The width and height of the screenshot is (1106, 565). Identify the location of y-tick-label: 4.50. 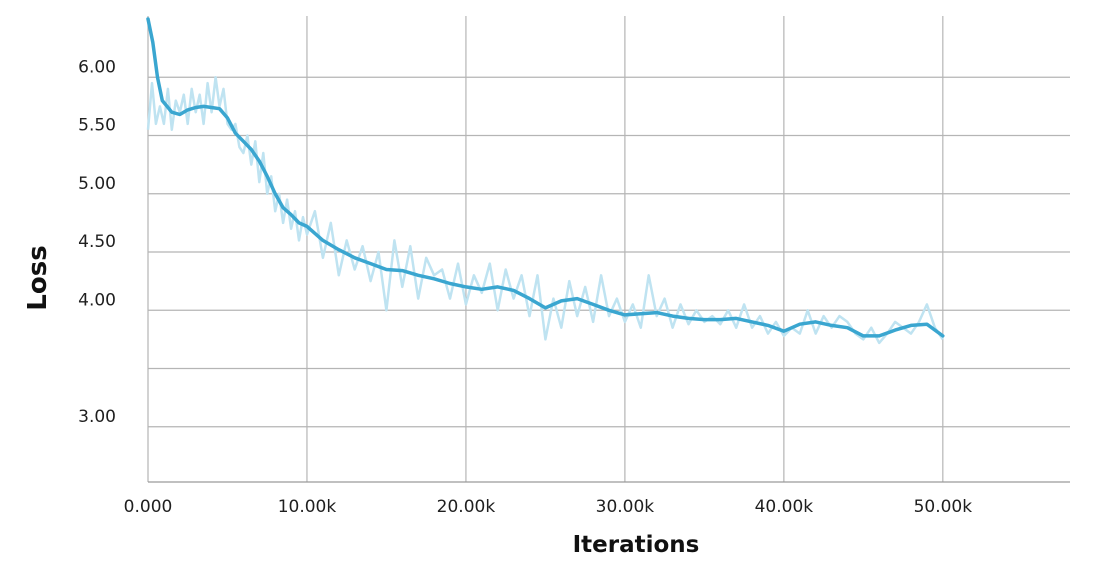
(97, 242).